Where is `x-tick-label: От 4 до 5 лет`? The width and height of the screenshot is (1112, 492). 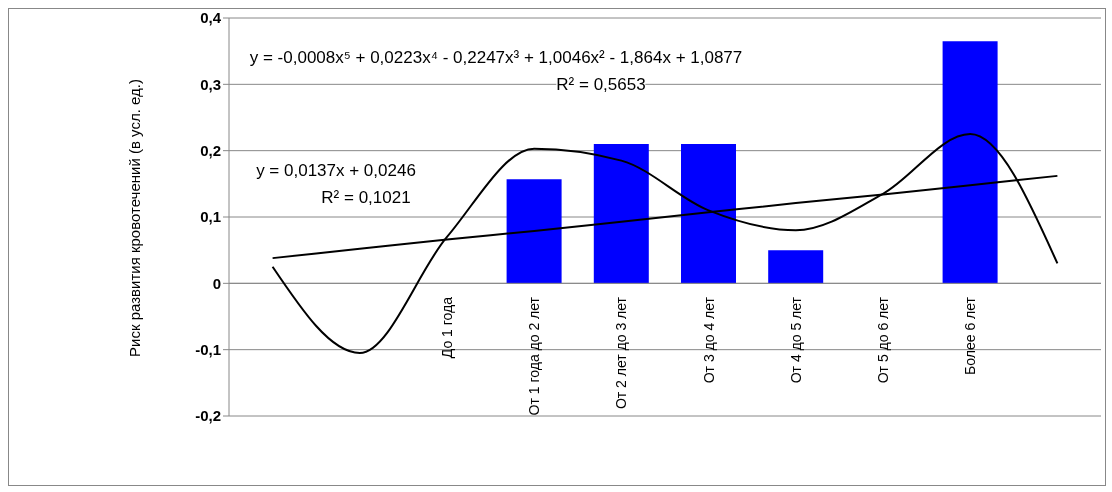
x-tick-label: От 4 до 5 лет is located at coordinates (795, 340).